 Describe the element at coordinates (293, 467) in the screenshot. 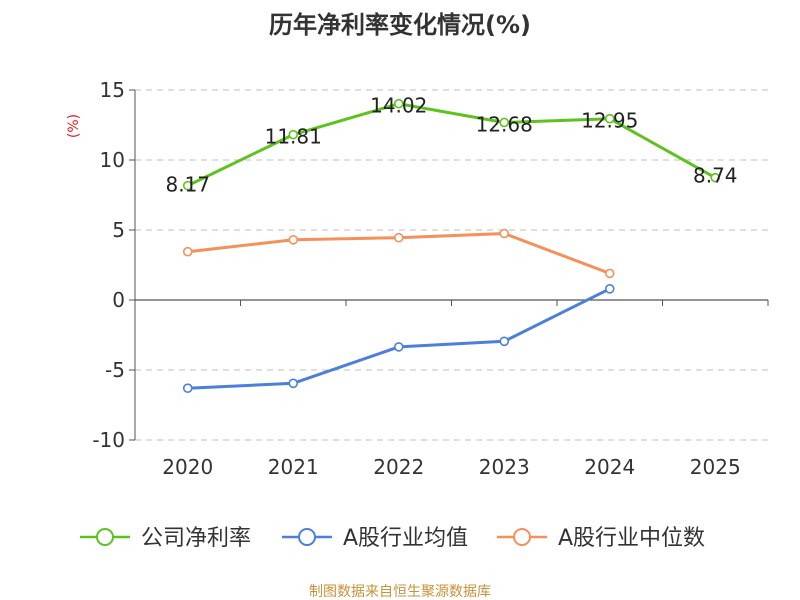

I see `x-tick-label: 2021` at that location.